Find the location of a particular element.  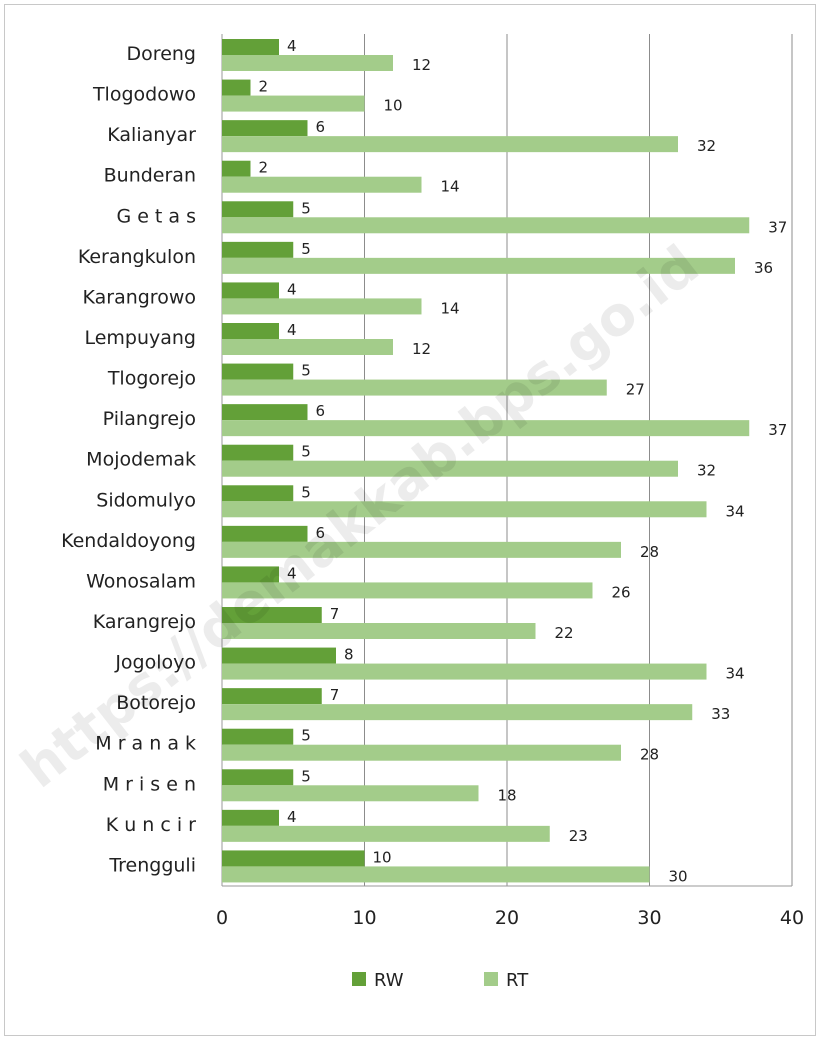

data-label-rt-5: 36 is located at coordinates (763, 268).